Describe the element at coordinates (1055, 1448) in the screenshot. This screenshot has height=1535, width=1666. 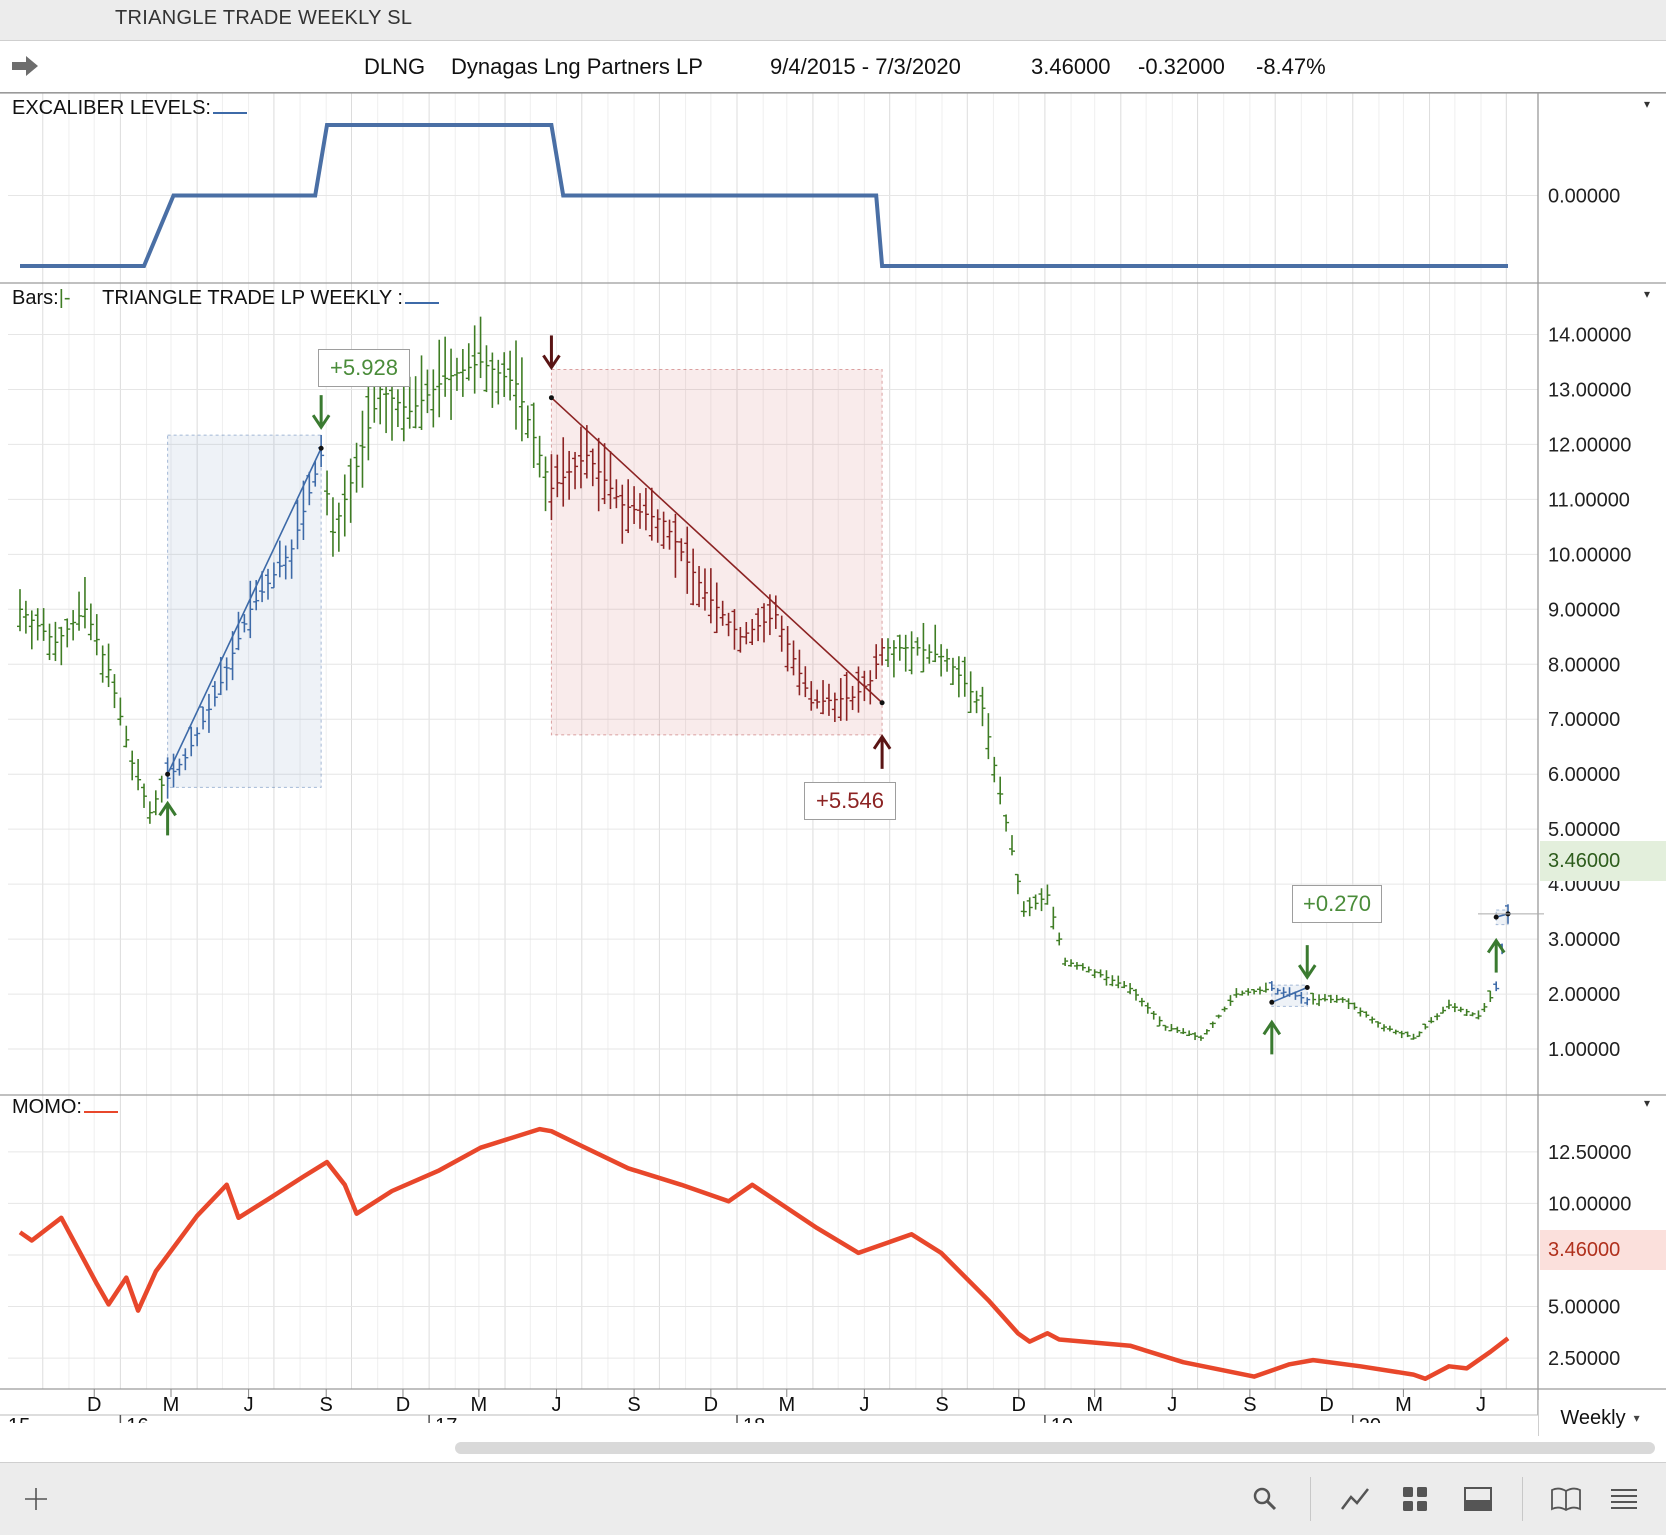
I see `horizontal-scrollbar` at that location.